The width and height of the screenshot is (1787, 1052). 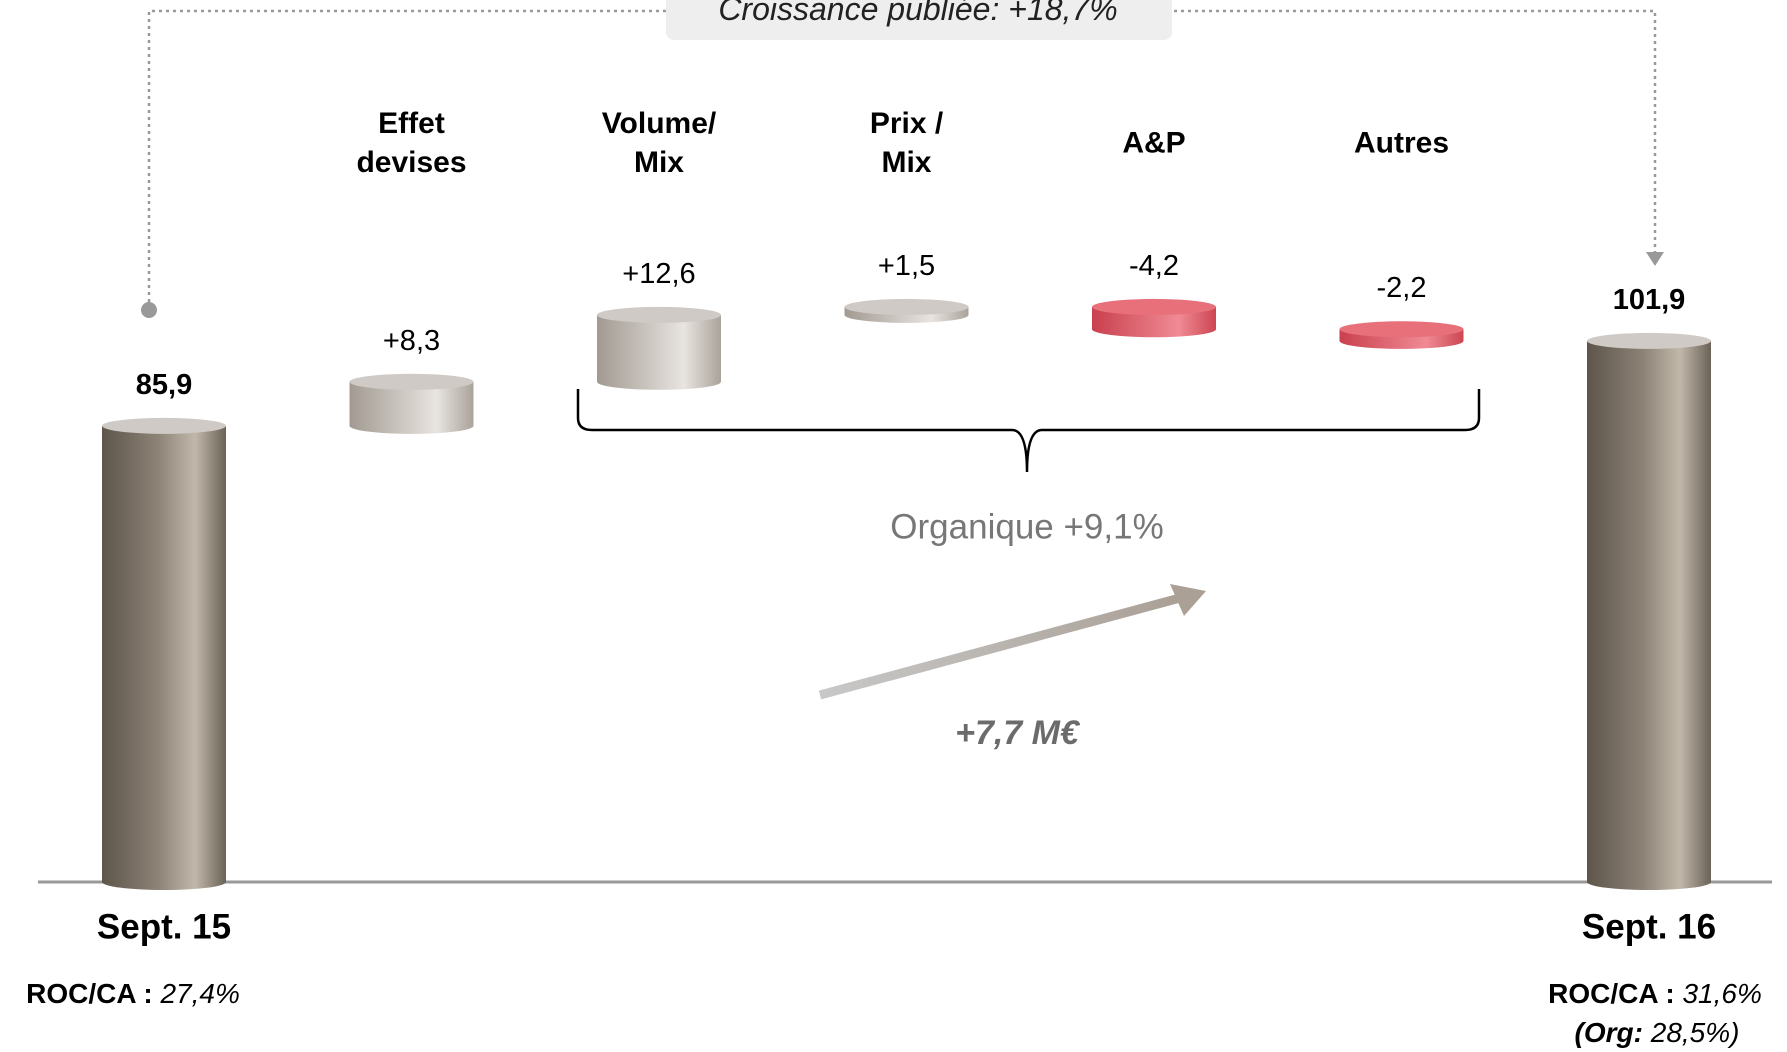 What do you see at coordinates (659, 274) in the screenshot?
I see `value-label: +12,6` at bounding box center [659, 274].